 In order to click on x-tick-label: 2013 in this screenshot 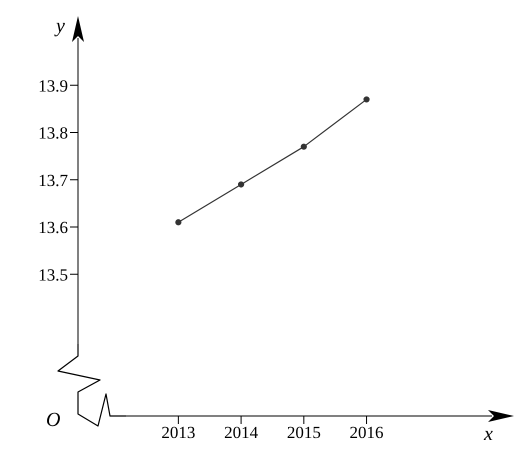, I will do `click(178, 432)`.